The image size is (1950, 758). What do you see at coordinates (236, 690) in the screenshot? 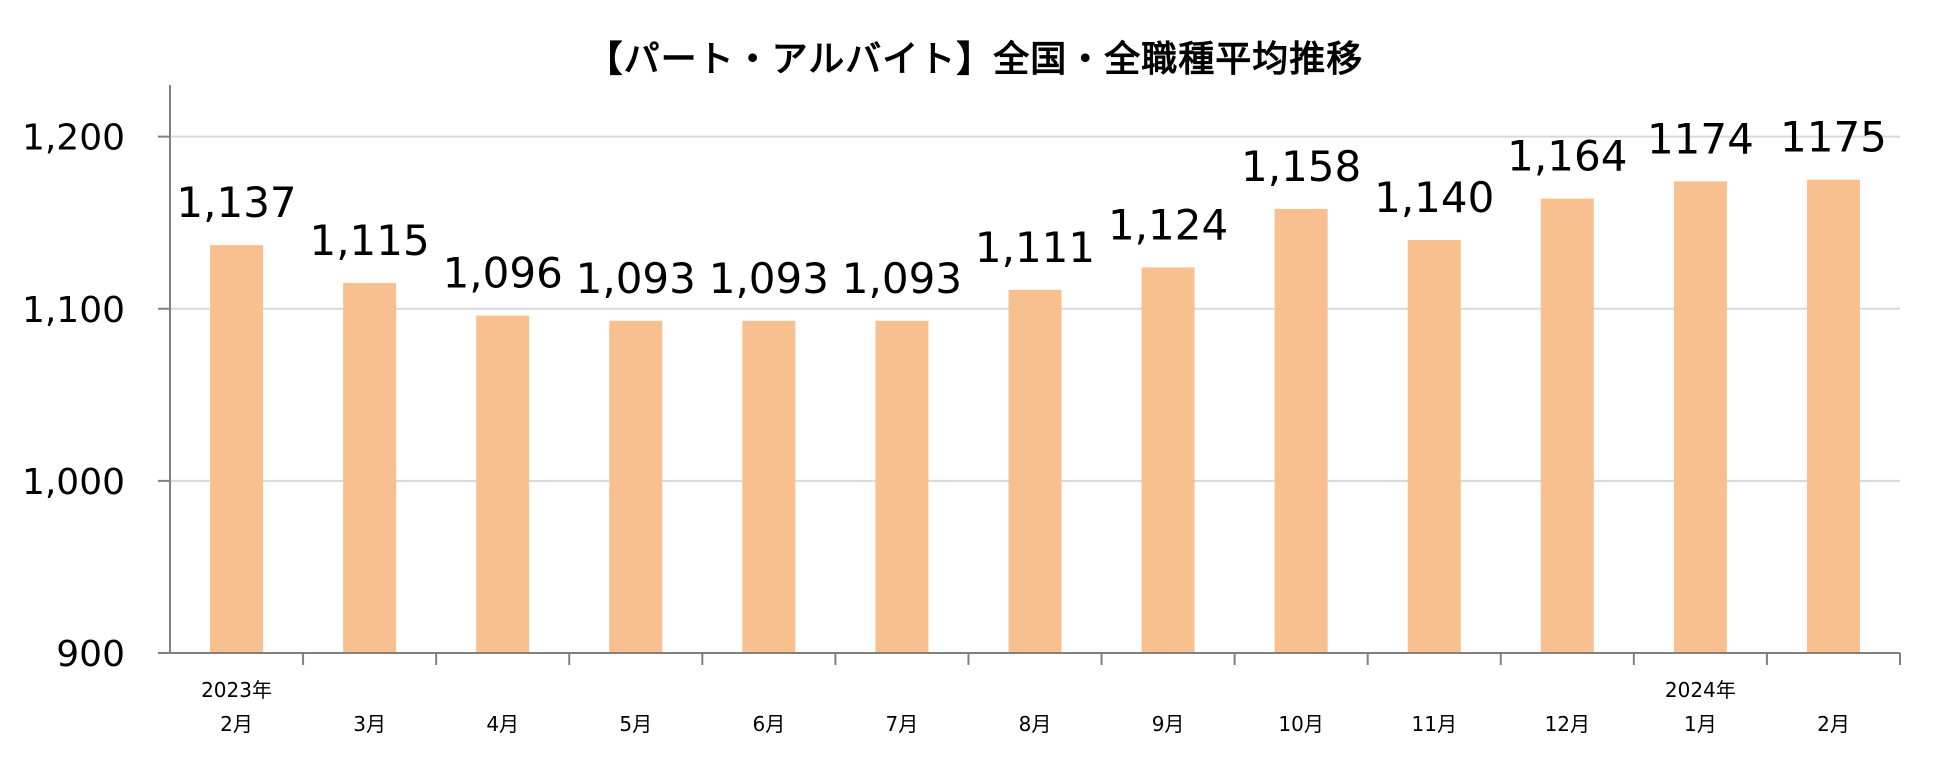
I see `x-year-label: 2023年` at bounding box center [236, 690].